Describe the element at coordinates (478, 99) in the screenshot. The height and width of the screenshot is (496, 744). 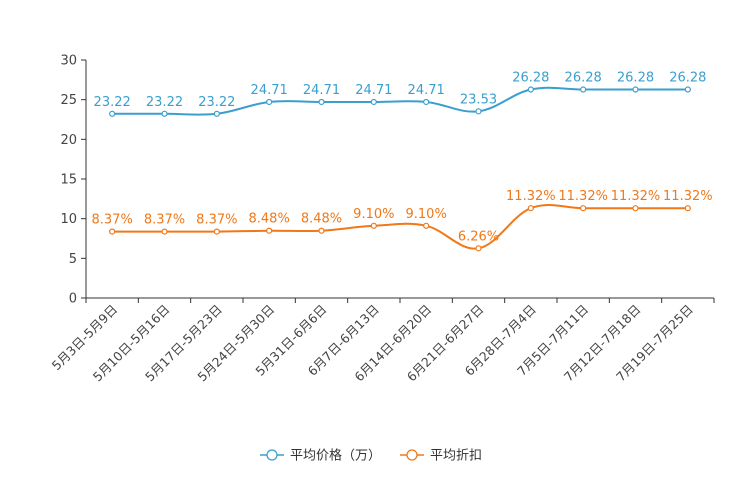
I see `data-label: 23.53` at that location.